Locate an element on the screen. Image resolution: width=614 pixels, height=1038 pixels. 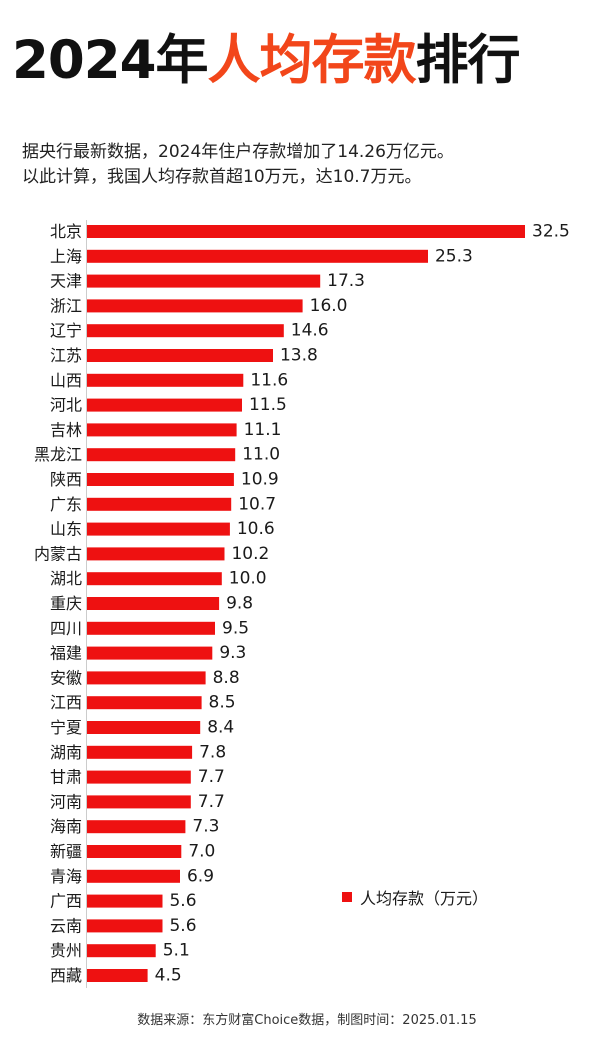
value-label: 10.2 is located at coordinates (250, 554).